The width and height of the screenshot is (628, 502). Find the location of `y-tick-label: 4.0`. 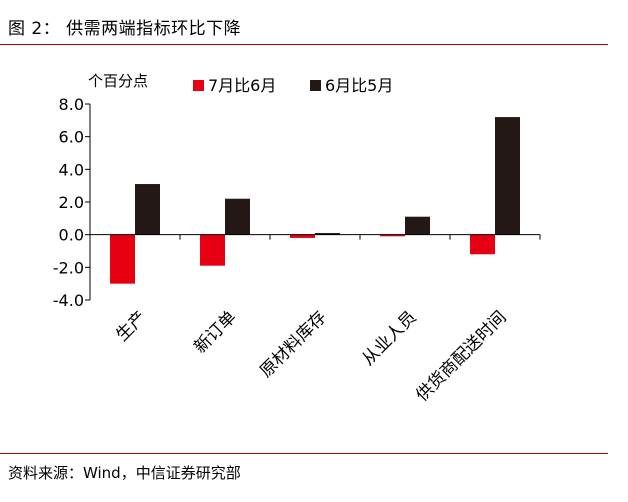

y-tick-label: 4.0 is located at coordinates (71, 169).